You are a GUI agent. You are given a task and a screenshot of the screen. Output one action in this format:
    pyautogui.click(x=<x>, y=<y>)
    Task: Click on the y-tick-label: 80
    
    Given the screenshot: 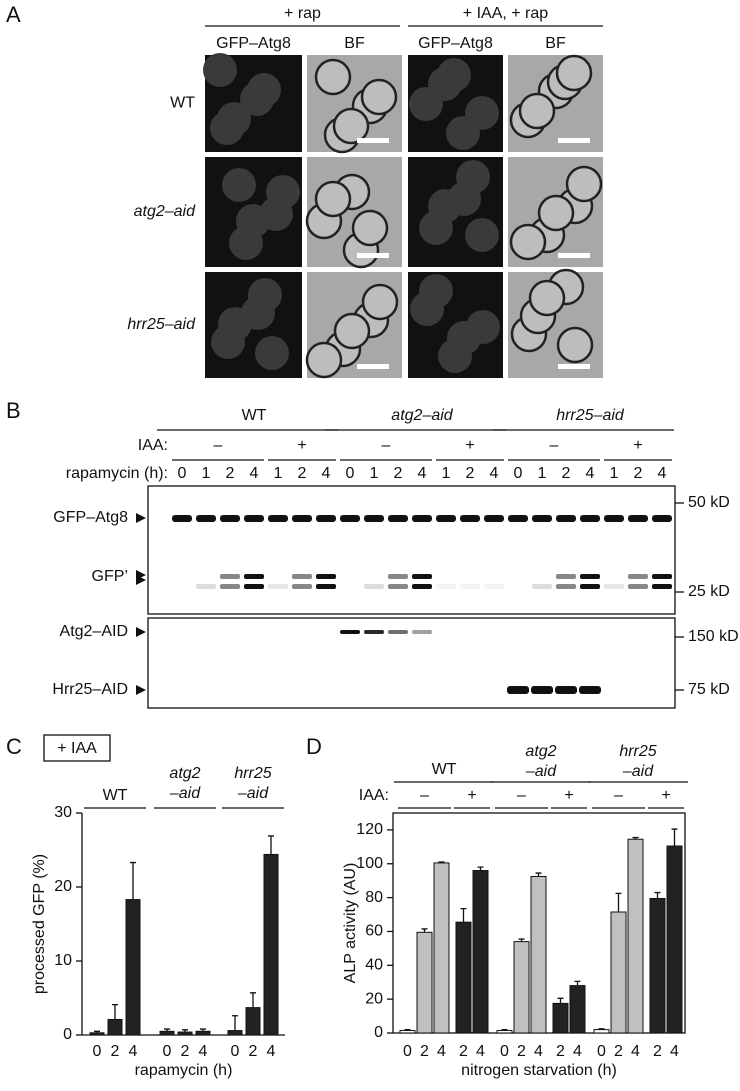 What is the action you would take?
    pyautogui.click(x=374, y=897)
    